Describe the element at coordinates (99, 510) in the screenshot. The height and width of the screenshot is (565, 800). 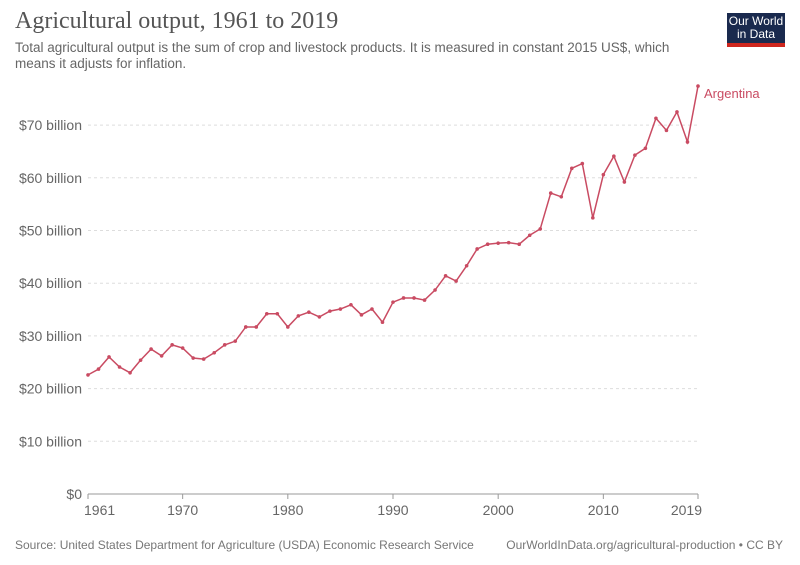
I see `x-tick-label: 1961` at that location.